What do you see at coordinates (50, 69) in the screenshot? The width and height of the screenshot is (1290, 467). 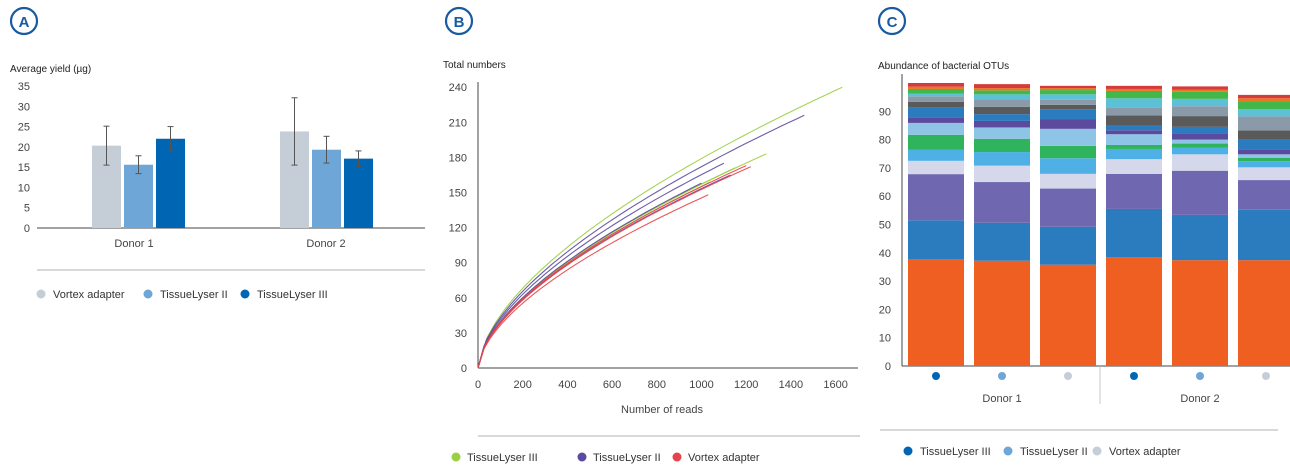 I see `panel-a-ylabel: Average yield (µg)` at bounding box center [50, 69].